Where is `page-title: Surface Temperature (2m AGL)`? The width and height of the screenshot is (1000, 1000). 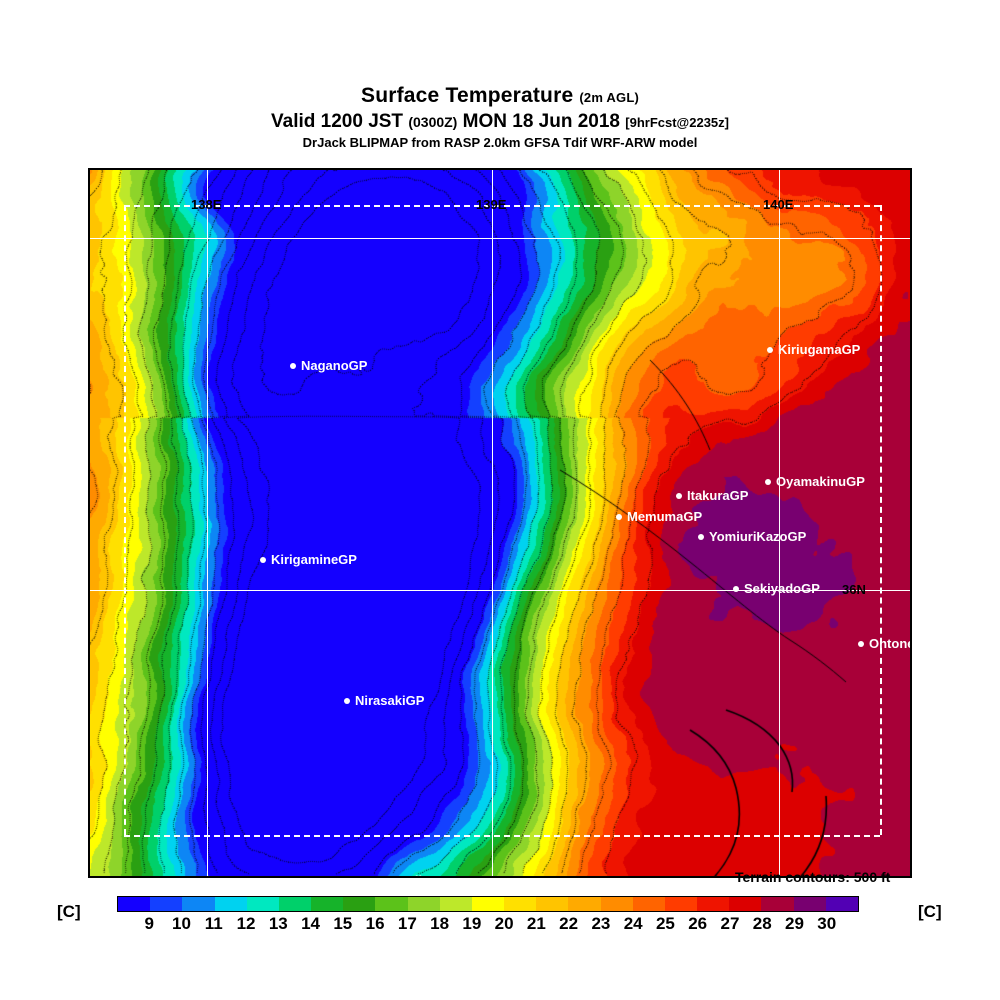
page-title: Surface Temperature (2m AGL) is located at coordinates (500, 96).